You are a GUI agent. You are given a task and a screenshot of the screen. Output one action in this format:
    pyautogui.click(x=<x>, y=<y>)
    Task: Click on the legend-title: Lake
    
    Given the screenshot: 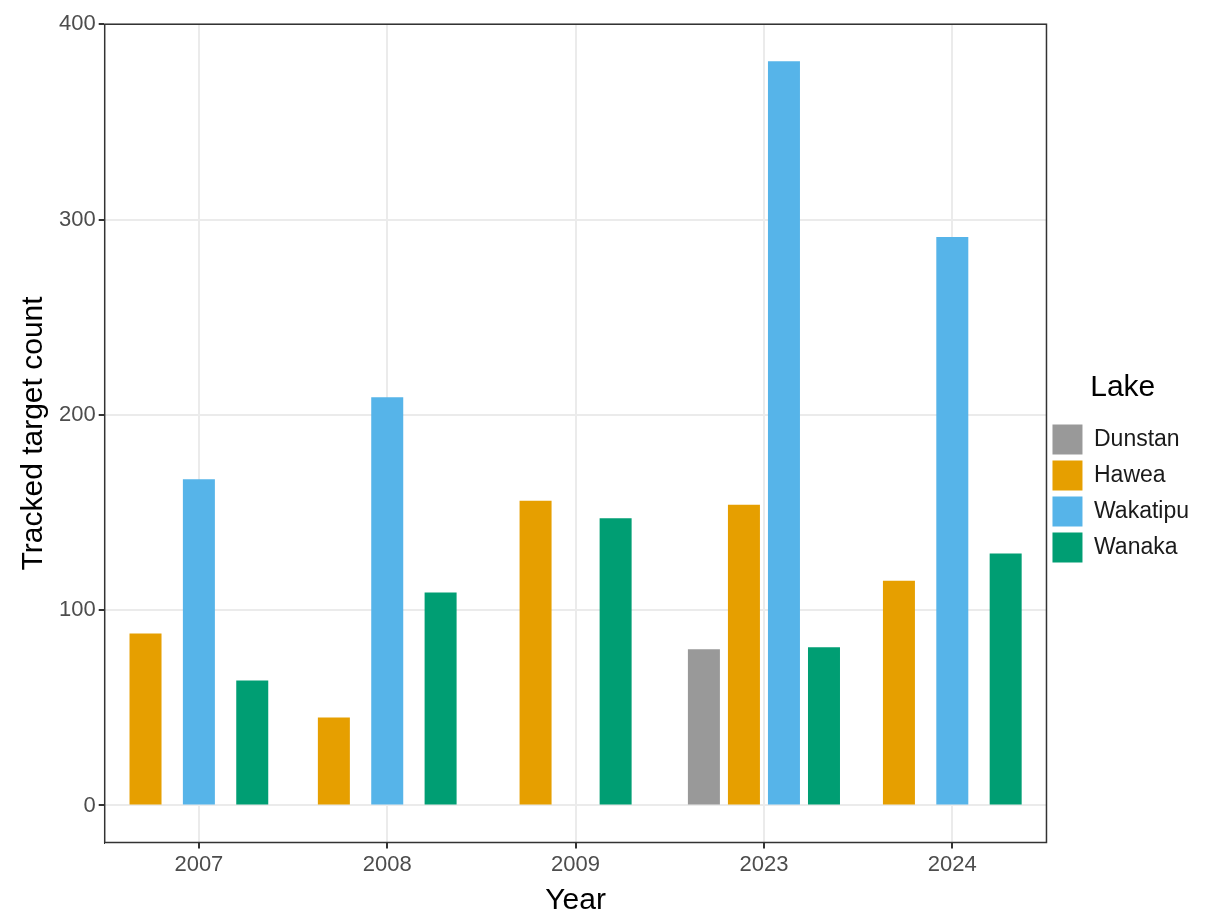 What is the action you would take?
    pyautogui.click(x=1123, y=385)
    